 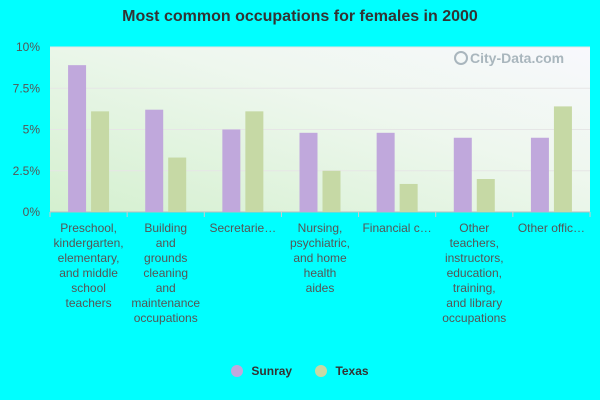 I want to click on y-tick-label: 2.5%, so click(x=27, y=171).